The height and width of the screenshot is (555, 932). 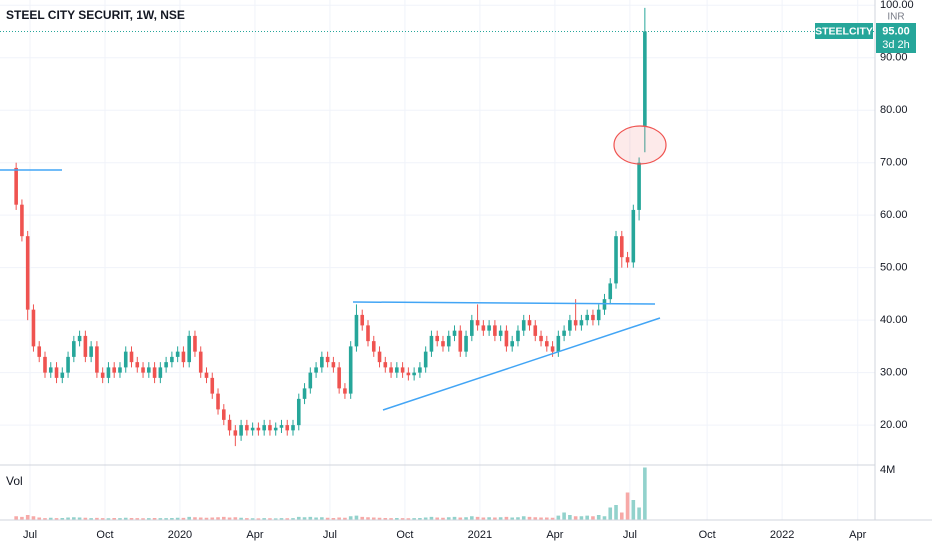 What do you see at coordinates (895, 17) in the screenshot?
I see `currency-label: INR` at bounding box center [895, 17].